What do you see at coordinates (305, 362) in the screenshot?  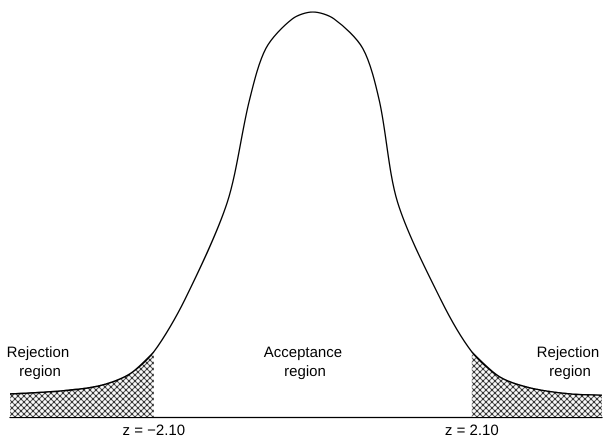 I see `annotation: Acceptance region` at bounding box center [305, 362].